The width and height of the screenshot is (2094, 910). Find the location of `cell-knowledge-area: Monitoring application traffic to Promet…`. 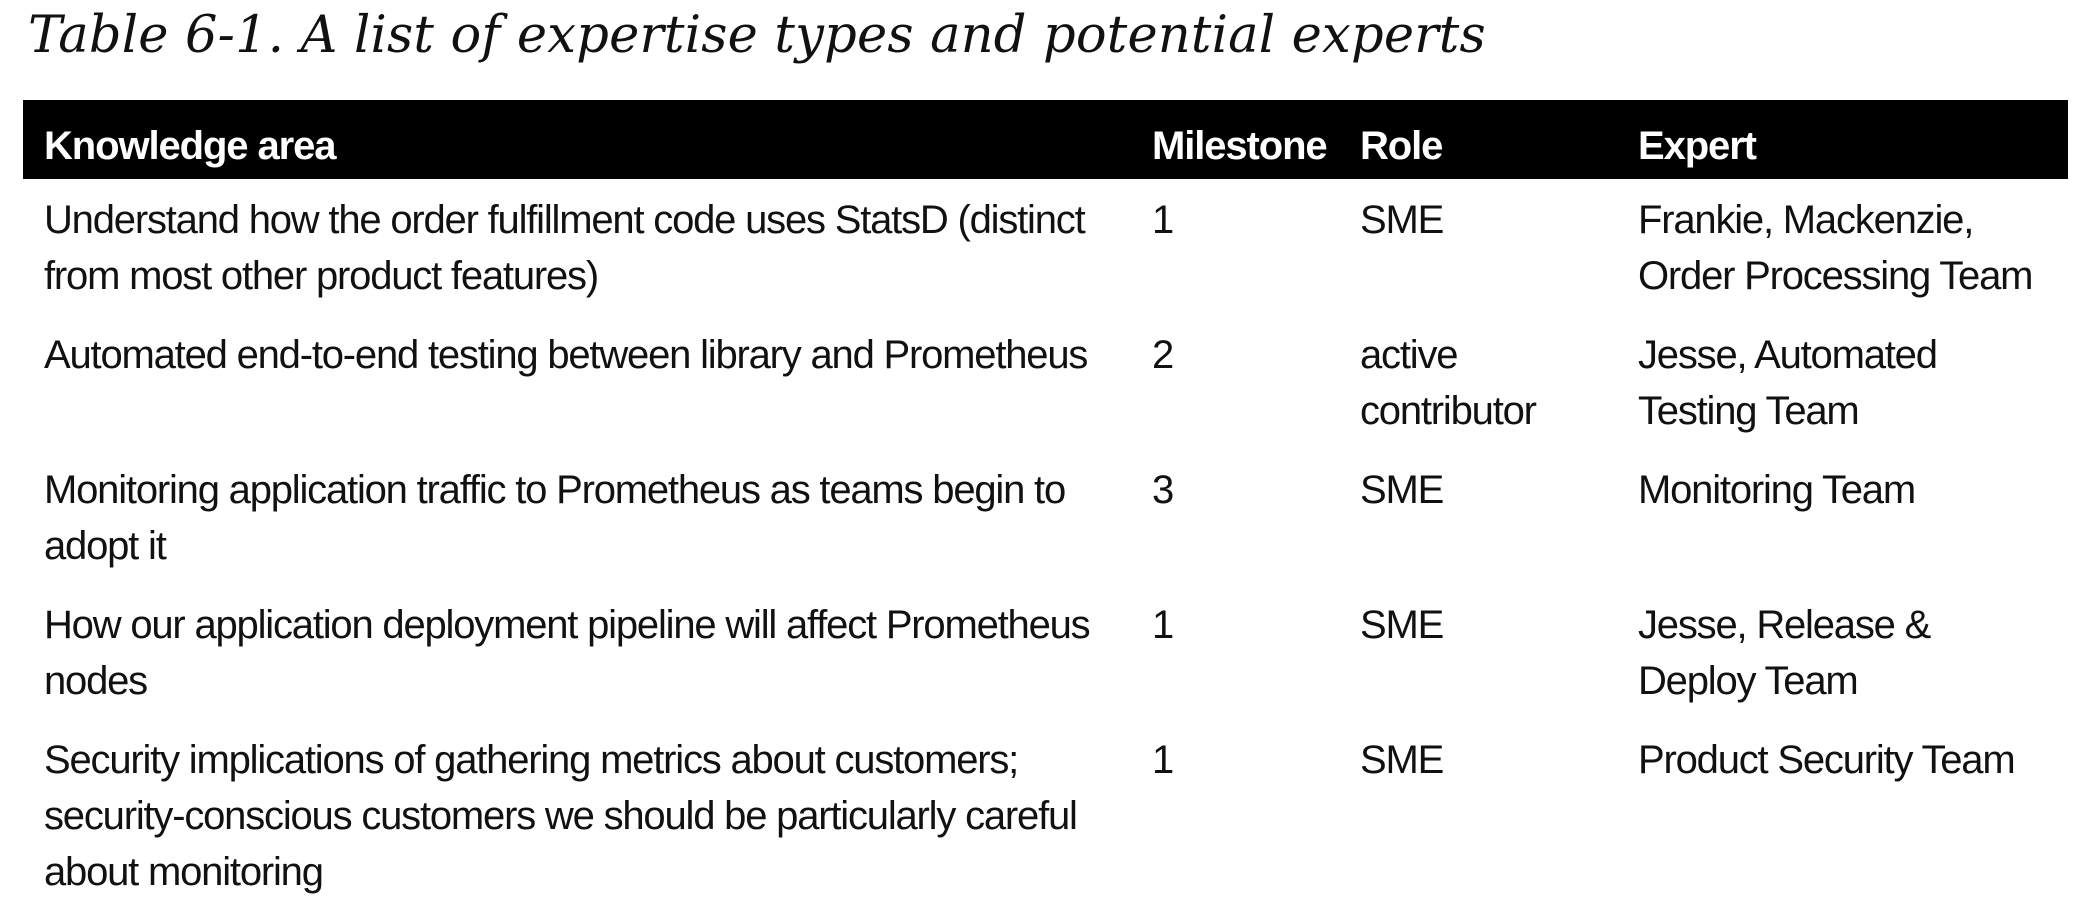

cell-knowledge-area: Monitoring application traffic to Promet… is located at coordinates (555, 518).